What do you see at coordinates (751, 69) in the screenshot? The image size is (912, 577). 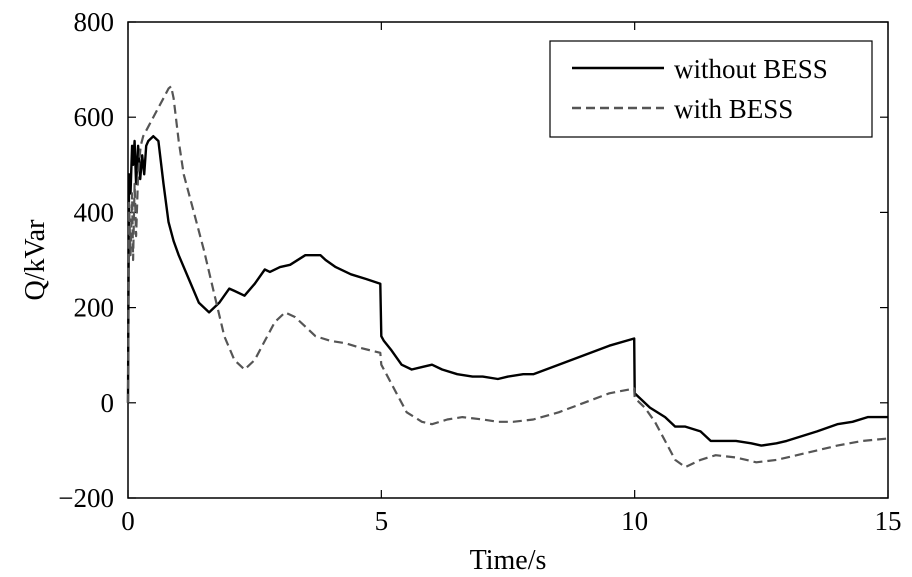 I see `legend-label-without-bess: without BESS` at bounding box center [751, 69].